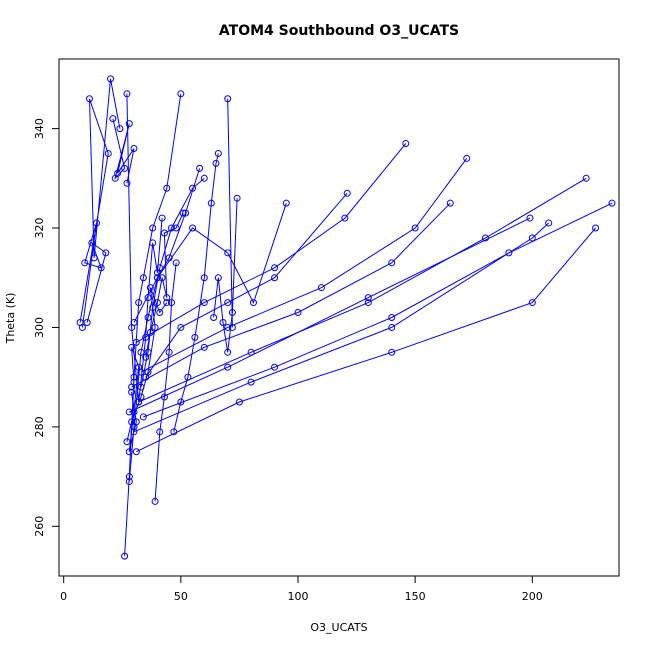 Image resolution: width=650 pixels, height=650 pixels. Describe the element at coordinates (415, 596) in the screenshot. I see `x-tick-label: 150` at that location.